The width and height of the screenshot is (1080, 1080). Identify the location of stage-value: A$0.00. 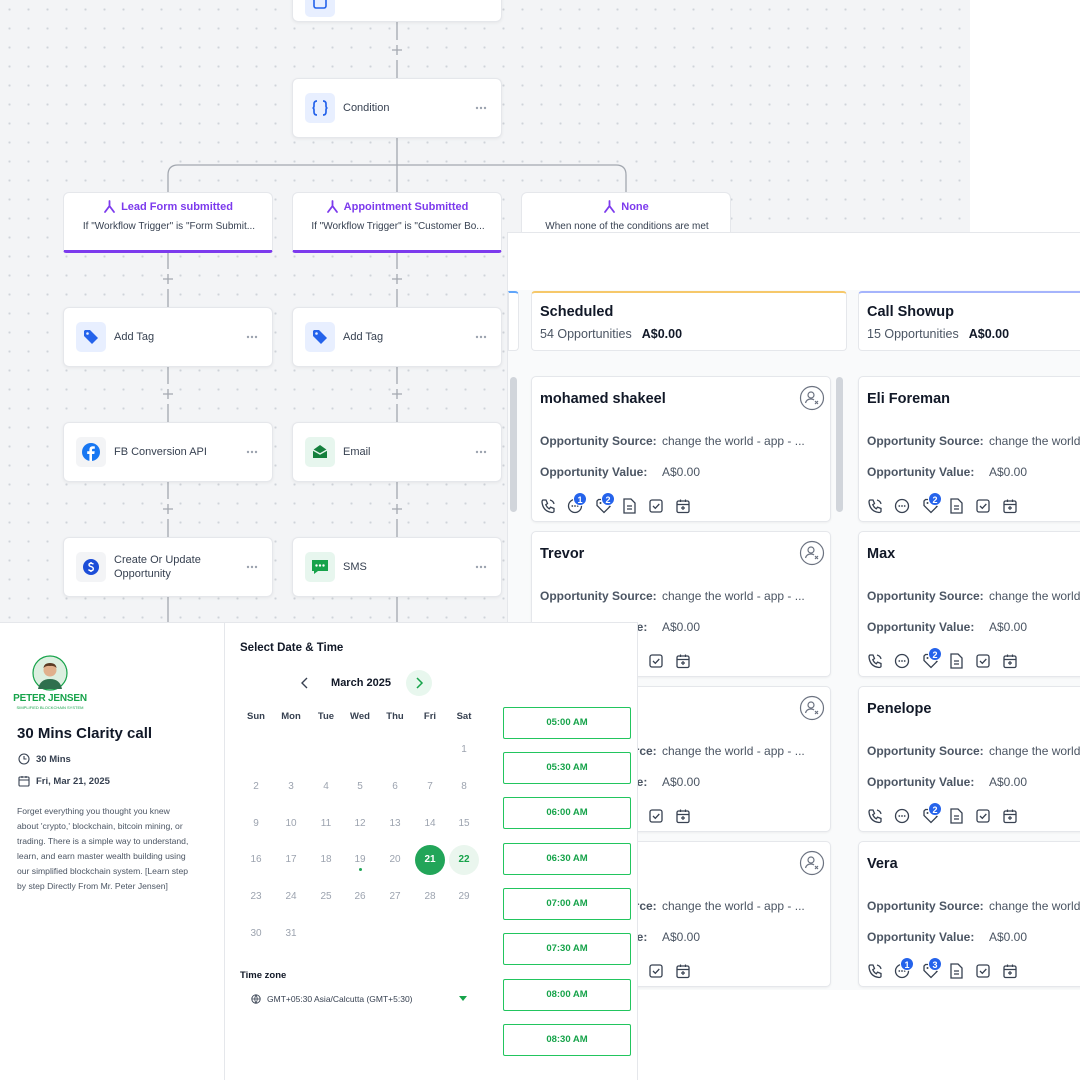
(989, 334).